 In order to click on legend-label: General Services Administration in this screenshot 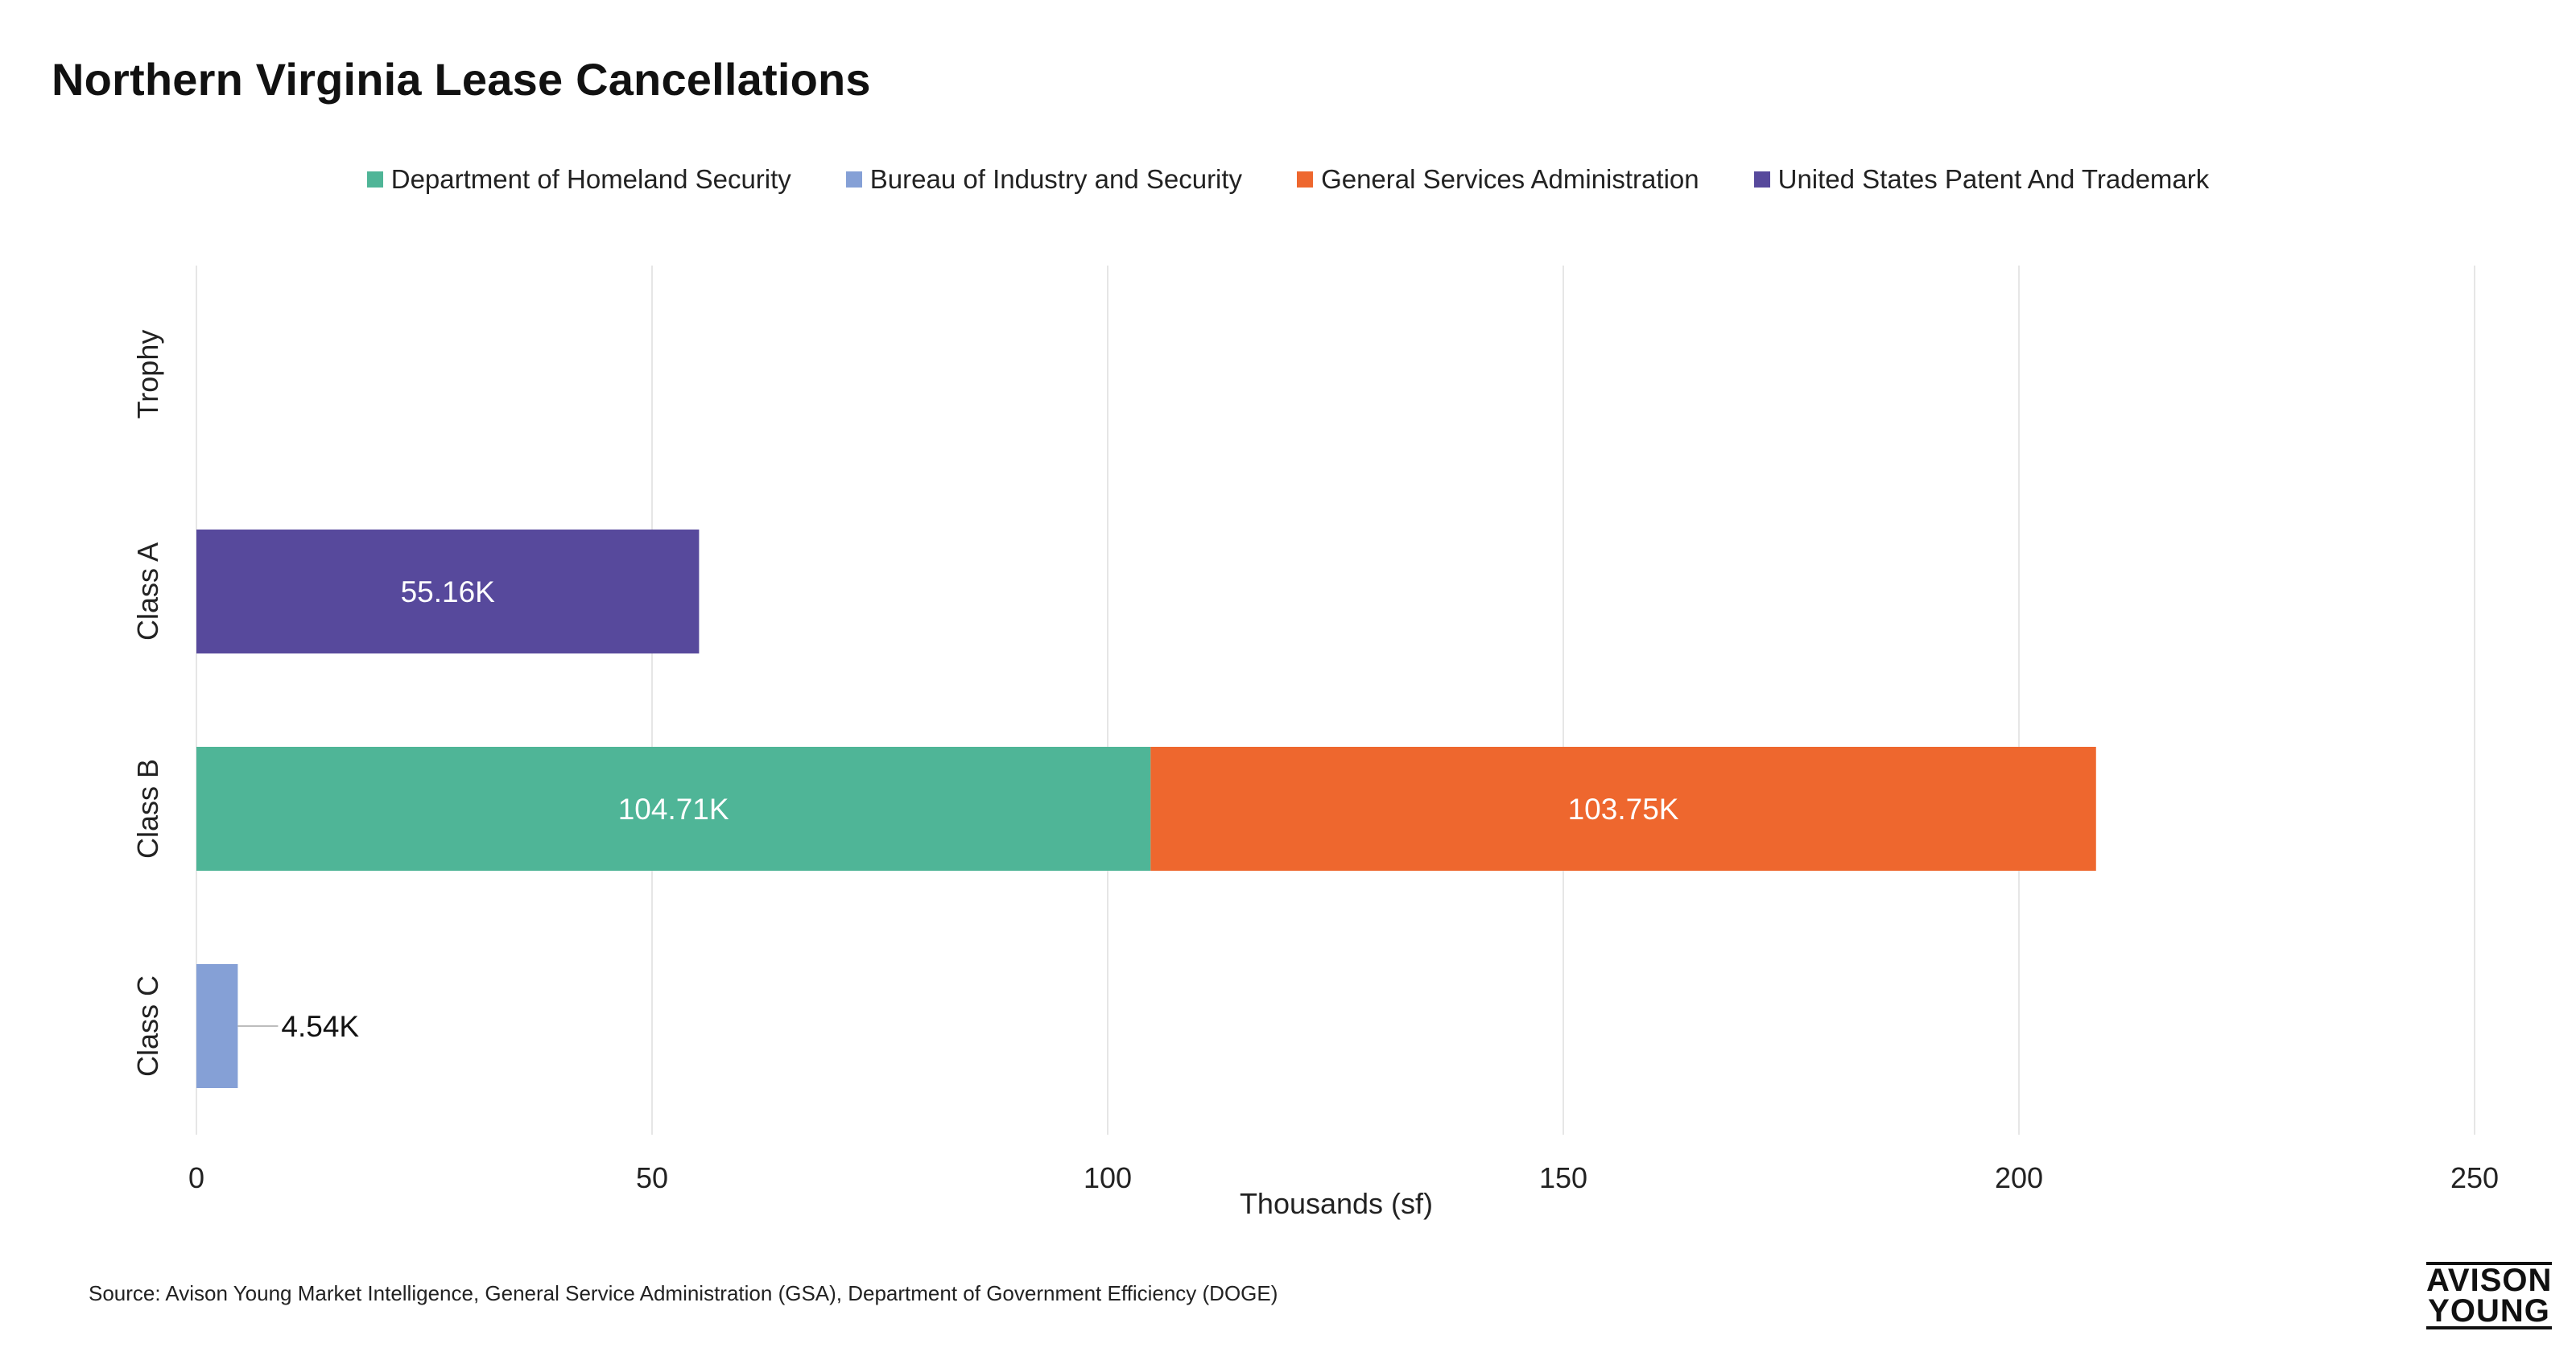, I will do `click(1510, 179)`.